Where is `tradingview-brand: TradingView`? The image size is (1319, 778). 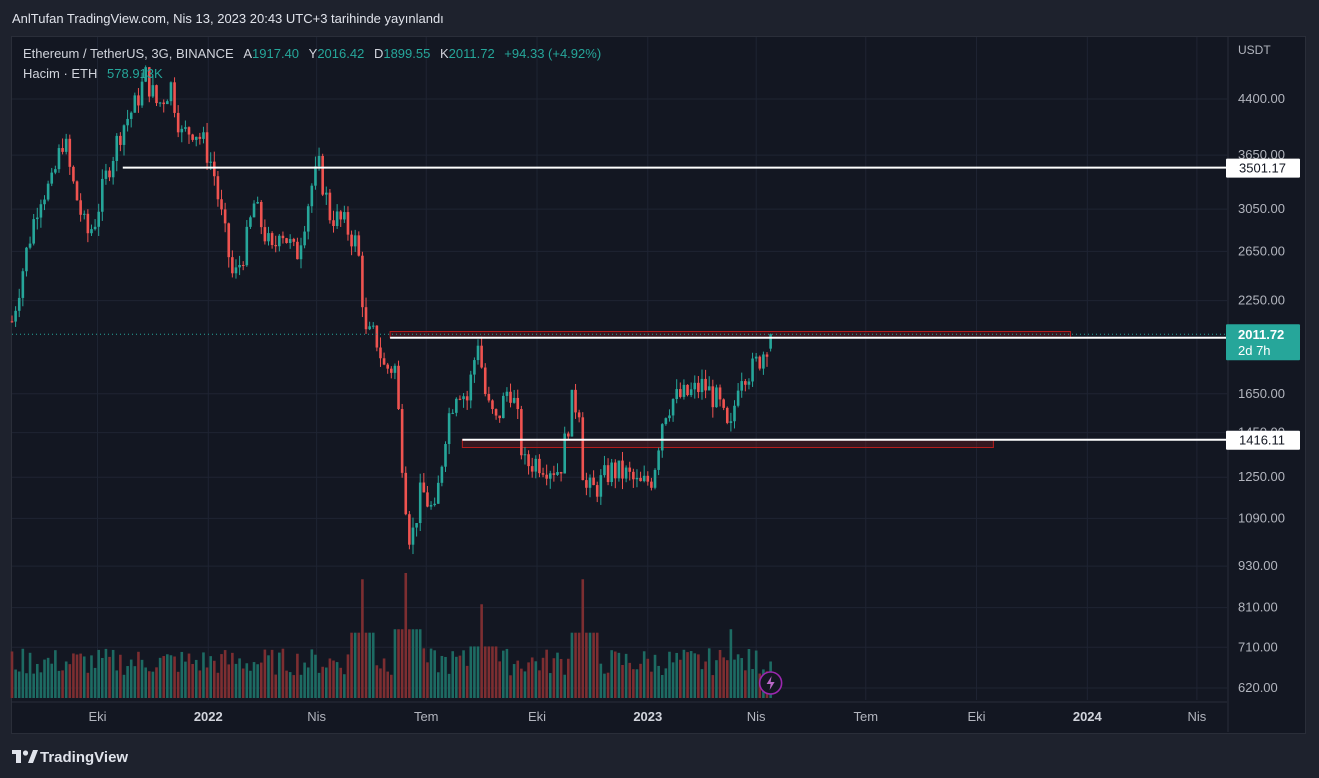 tradingview-brand: TradingView is located at coordinates (84, 757).